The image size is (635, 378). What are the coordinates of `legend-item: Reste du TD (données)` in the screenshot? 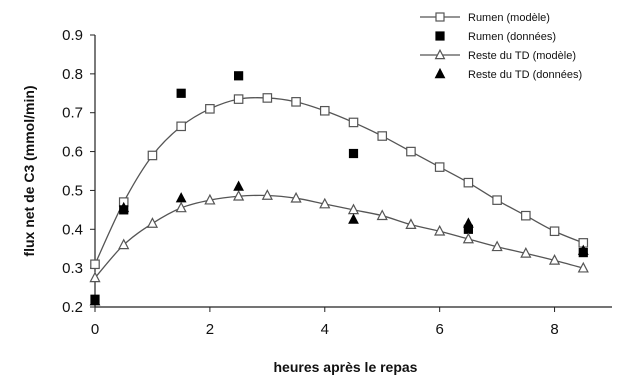 It's located at (508, 74).